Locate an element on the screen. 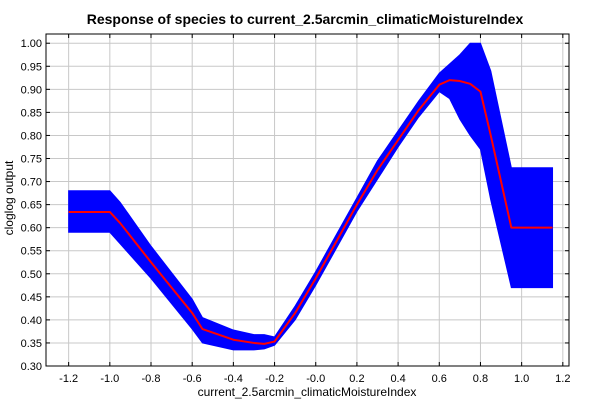  x-tick-label: 1.0 is located at coordinates (521, 379).